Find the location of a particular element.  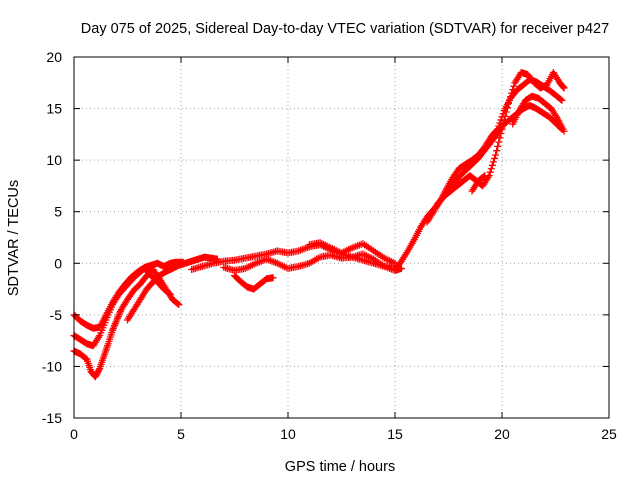

series-track-c is located at coordinates (126, 323).